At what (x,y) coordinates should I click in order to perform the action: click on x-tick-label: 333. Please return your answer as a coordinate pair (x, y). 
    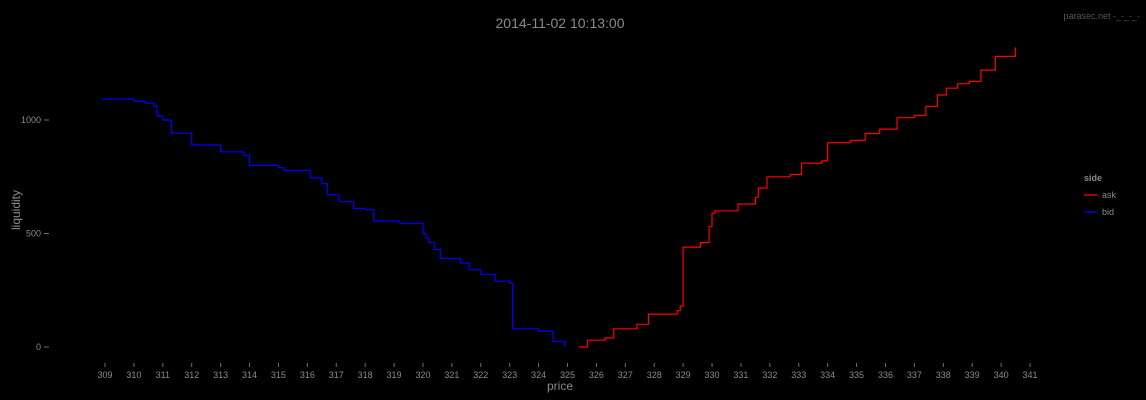
    Looking at the image, I should click on (798, 375).